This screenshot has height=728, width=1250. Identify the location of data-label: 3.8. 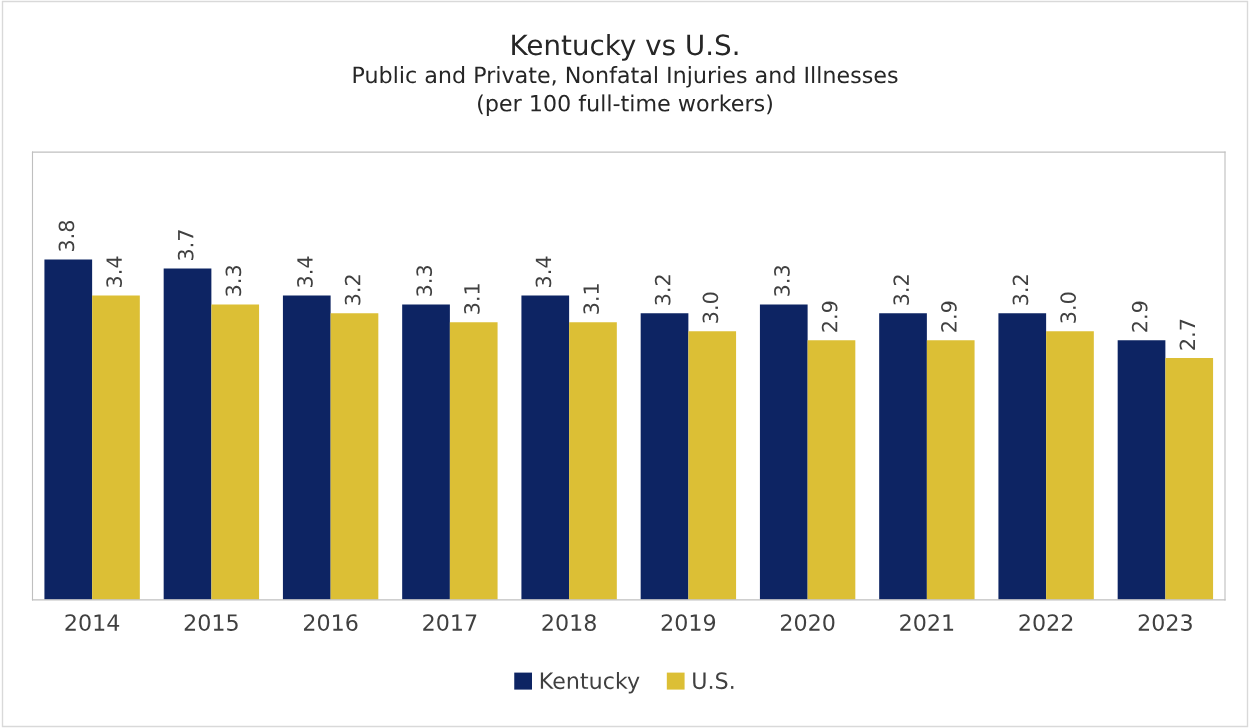
(66, 236).